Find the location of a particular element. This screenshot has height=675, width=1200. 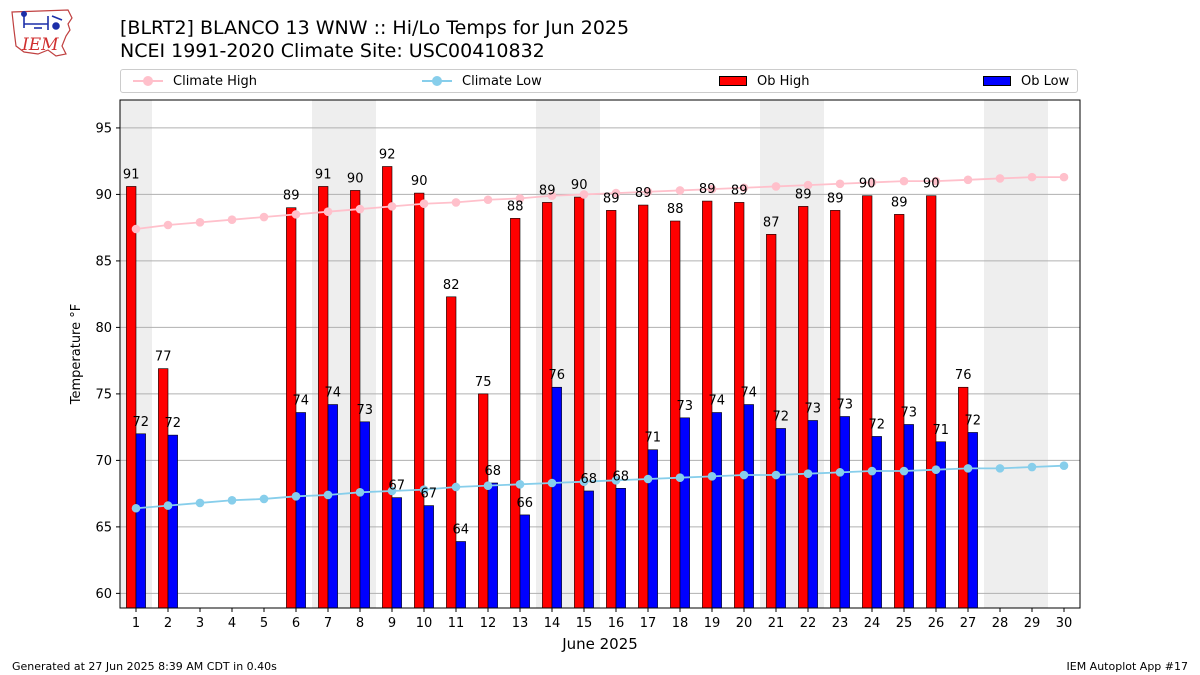

ob-high-label-day-6: 89 is located at coordinates (291, 196).